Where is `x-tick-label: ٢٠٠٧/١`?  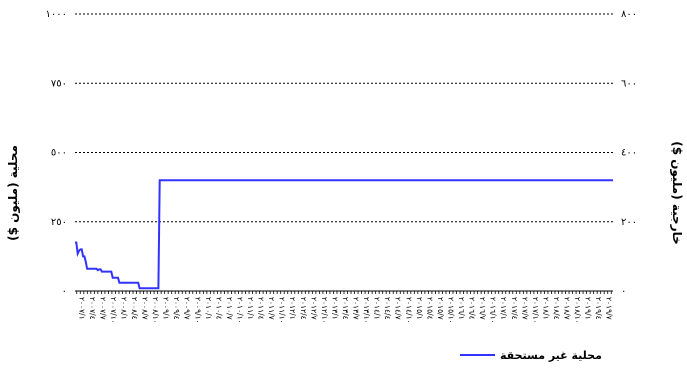 x-tick-label: ٢٠٠٧/١ is located at coordinates (81, 308).